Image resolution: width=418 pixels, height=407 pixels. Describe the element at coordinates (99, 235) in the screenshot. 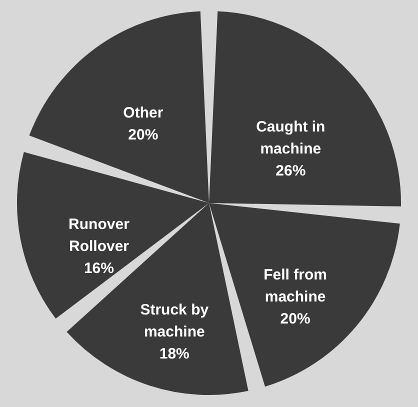

I see `slice-label: Runover Rollover` at that location.